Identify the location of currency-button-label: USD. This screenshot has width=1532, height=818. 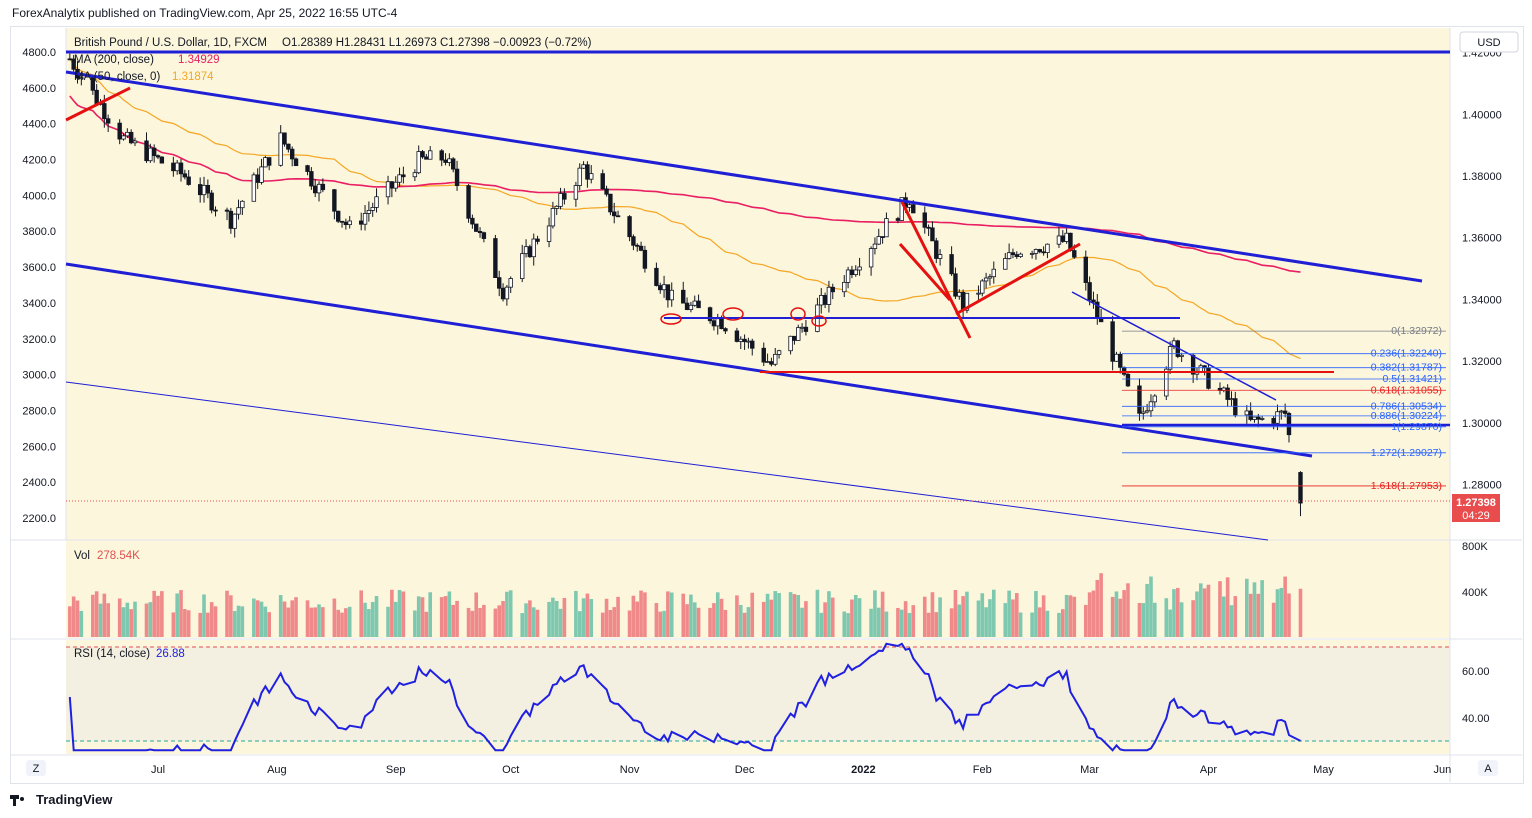
(1488, 43).